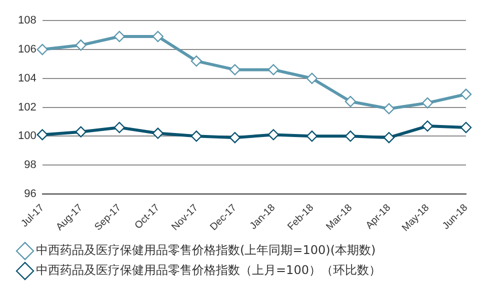 This screenshot has height=297, width=488. I want to click on y-tick-label: 102, so click(27, 107).